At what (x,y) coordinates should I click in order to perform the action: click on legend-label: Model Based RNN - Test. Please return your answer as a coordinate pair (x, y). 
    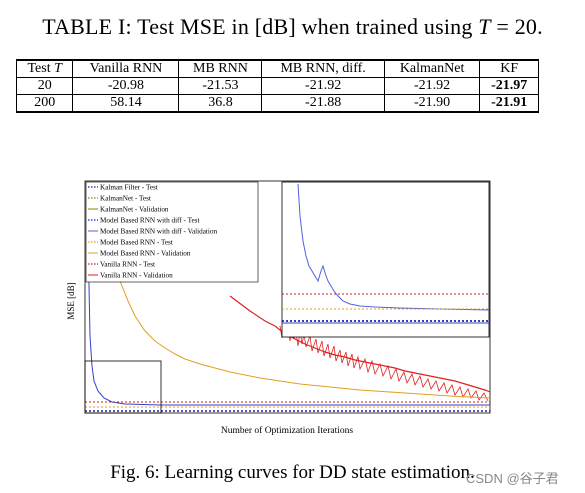
    Looking at the image, I should click on (136, 243).